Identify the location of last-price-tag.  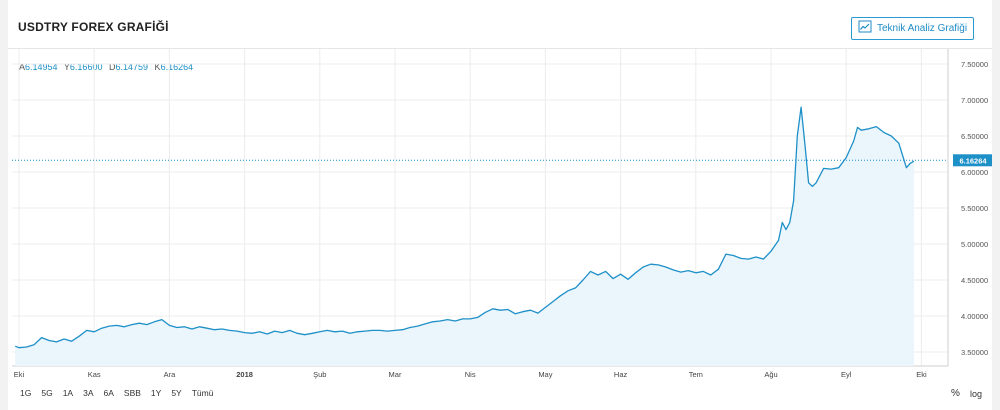
(972, 160).